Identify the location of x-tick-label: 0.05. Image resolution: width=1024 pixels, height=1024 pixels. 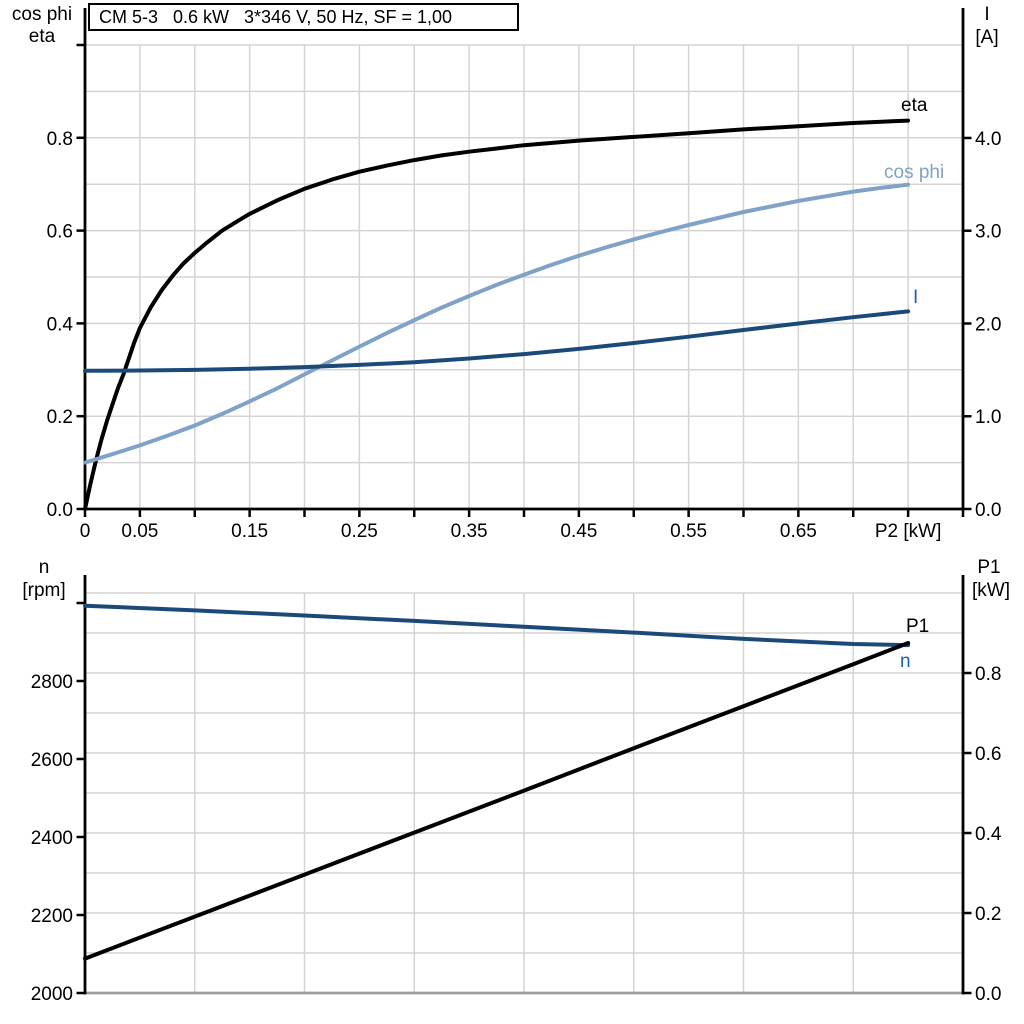
(139, 531).